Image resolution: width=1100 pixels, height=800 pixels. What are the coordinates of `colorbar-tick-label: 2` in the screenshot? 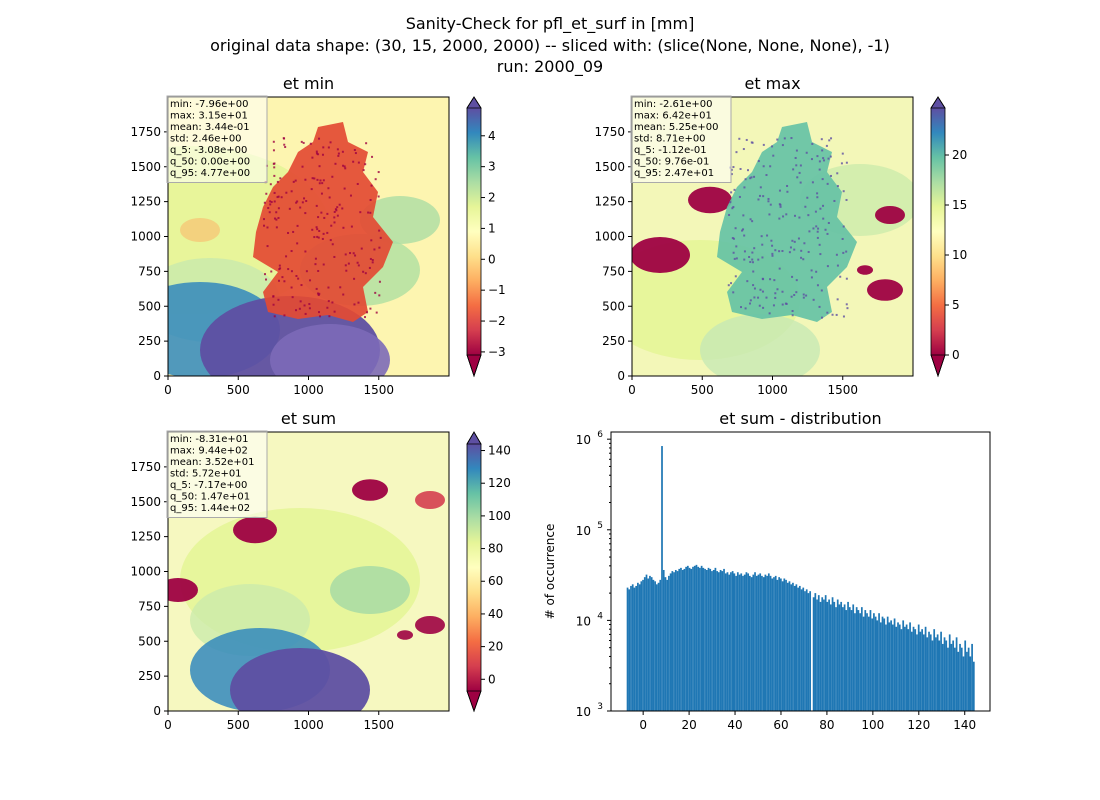 It's located at (492, 198).